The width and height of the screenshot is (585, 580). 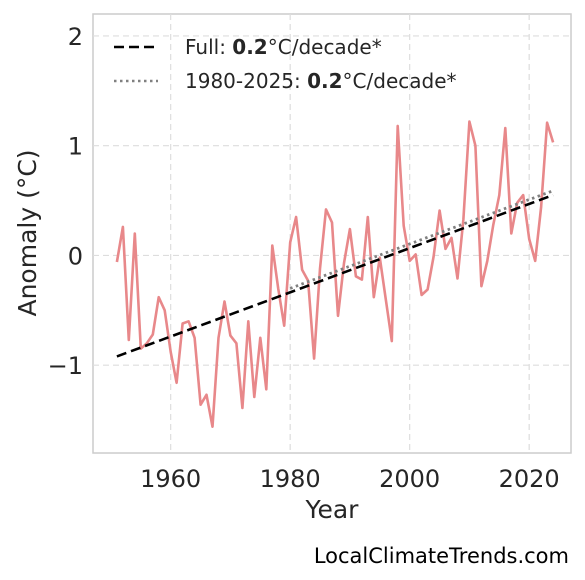 What do you see at coordinates (400, 81) in the screenshot?
I see `legend-recent-suffix: °C/decade*` at bounding box center [400, 81].